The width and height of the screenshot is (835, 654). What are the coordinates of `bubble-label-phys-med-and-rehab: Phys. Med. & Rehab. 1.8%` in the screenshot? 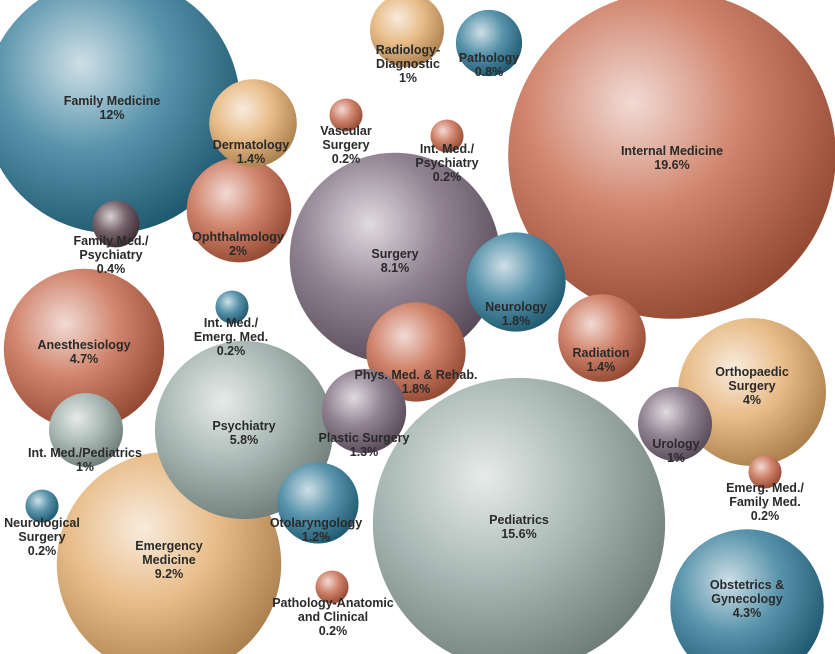 It's located at (416, 382).